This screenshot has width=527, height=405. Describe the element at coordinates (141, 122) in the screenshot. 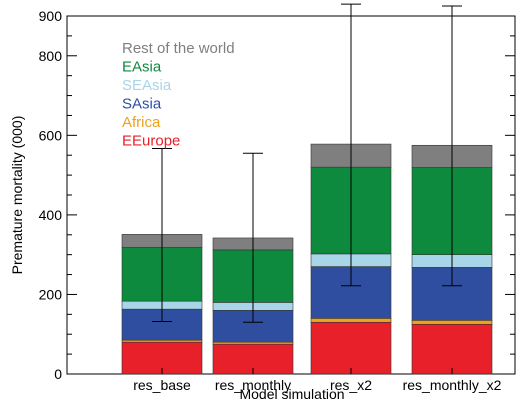

I see `legend-entry-africa: Africa` at that location.